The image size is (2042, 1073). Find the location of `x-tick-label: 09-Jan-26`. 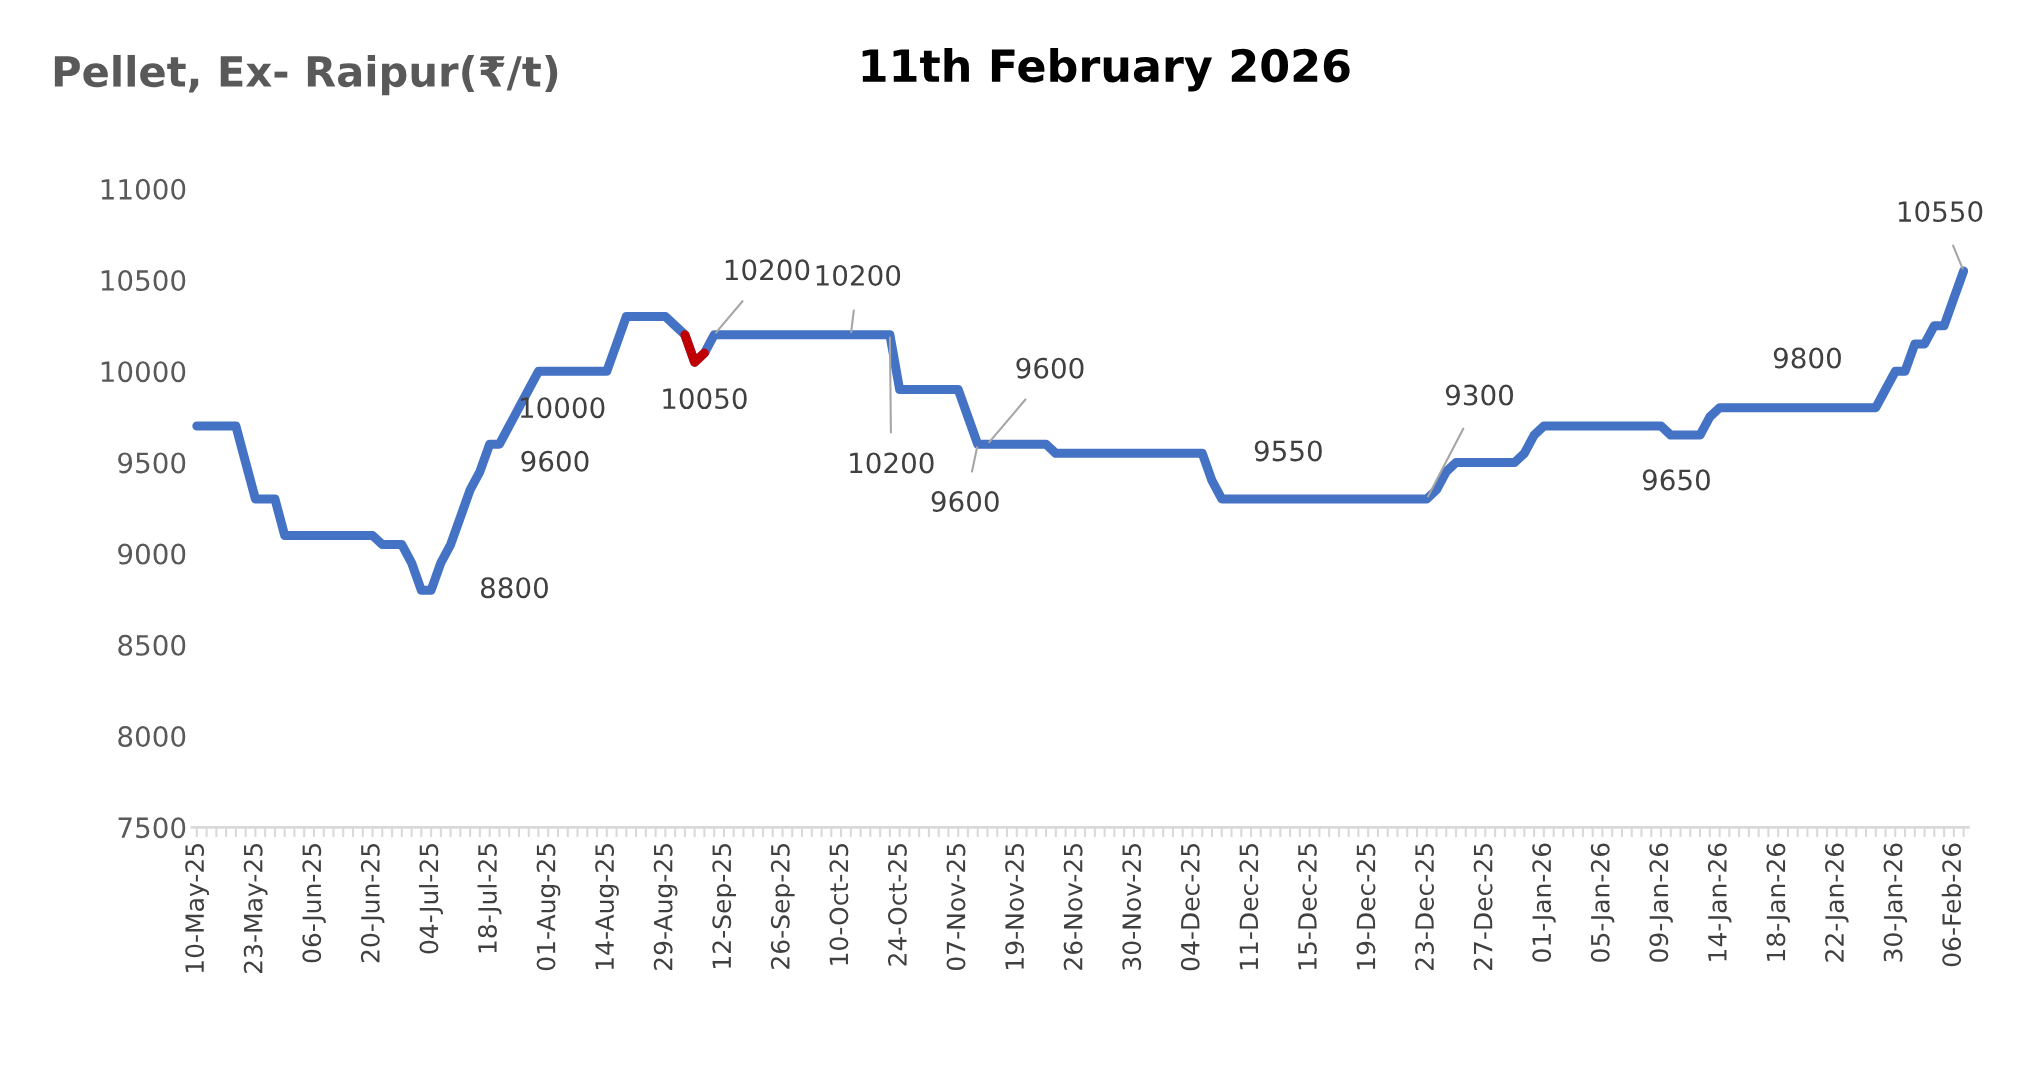

x-tick-label: 09-Jan-26 is located at coordinates (1661, 902).